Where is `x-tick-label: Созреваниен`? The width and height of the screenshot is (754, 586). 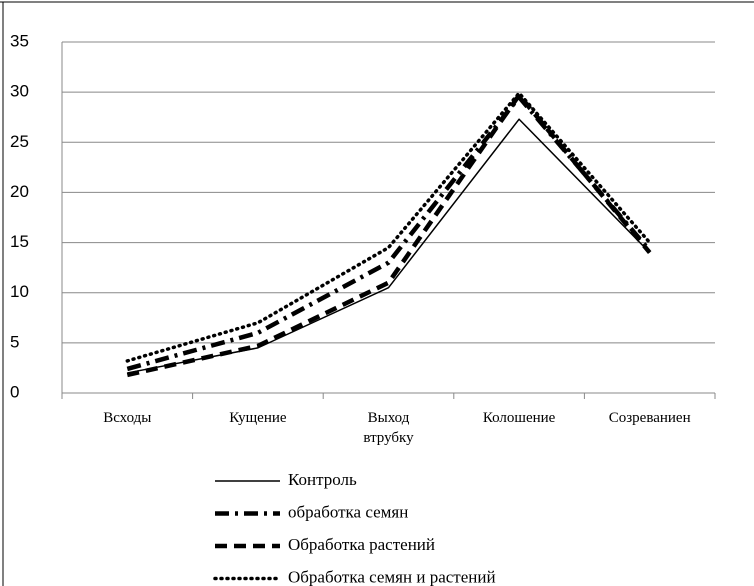
x-tick-label: Созреваниен is located at coordinates (649, 418).